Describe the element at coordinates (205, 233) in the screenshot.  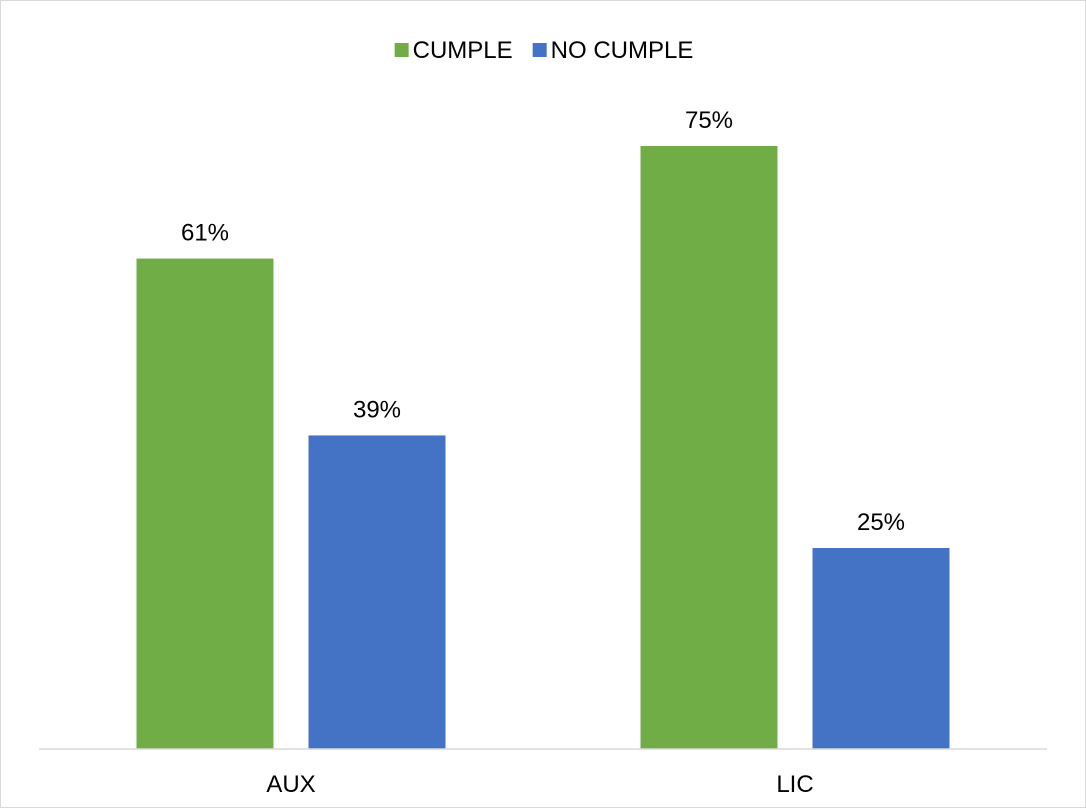
I see `data-label-cumple-aux: 61%` at that location.